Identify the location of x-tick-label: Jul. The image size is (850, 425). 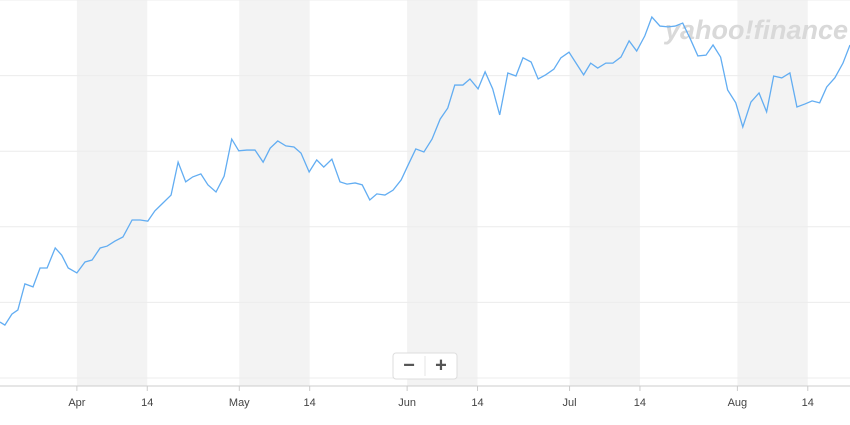
(570, 403).